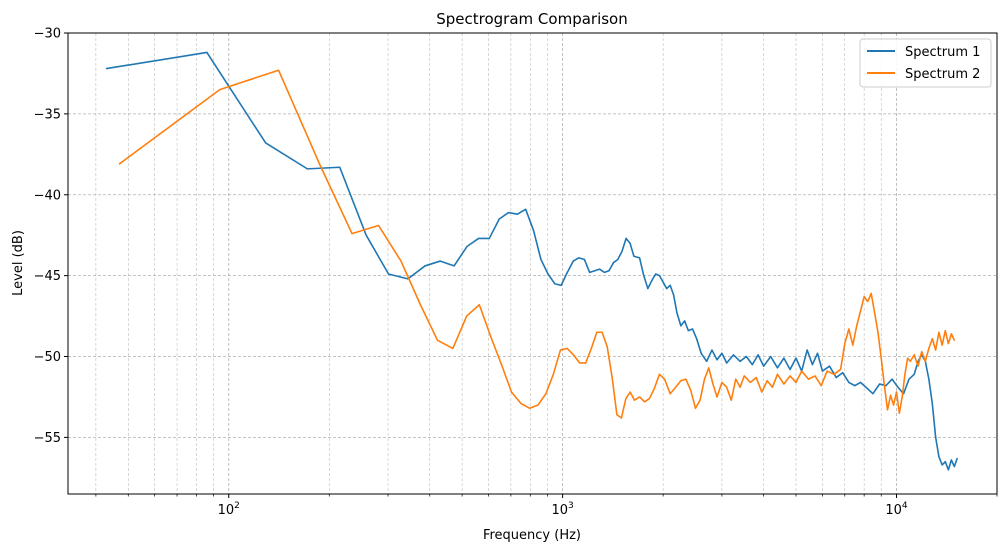 Image resolution: width=1008 pixels, height=552 pixels. Describe the element at coordinates (942, 52) in the screenshot. I see `legend-label-spectrum-1: Spectrum 1` at that location.